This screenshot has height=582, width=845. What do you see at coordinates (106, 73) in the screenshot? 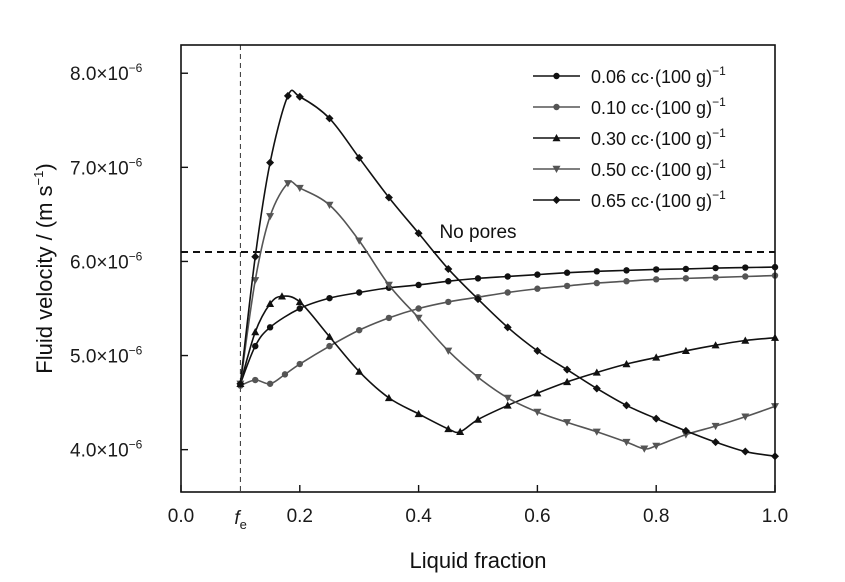
I see `y-tick-label: 8.0×10⁻⁶` at bounding box center [106, 73].